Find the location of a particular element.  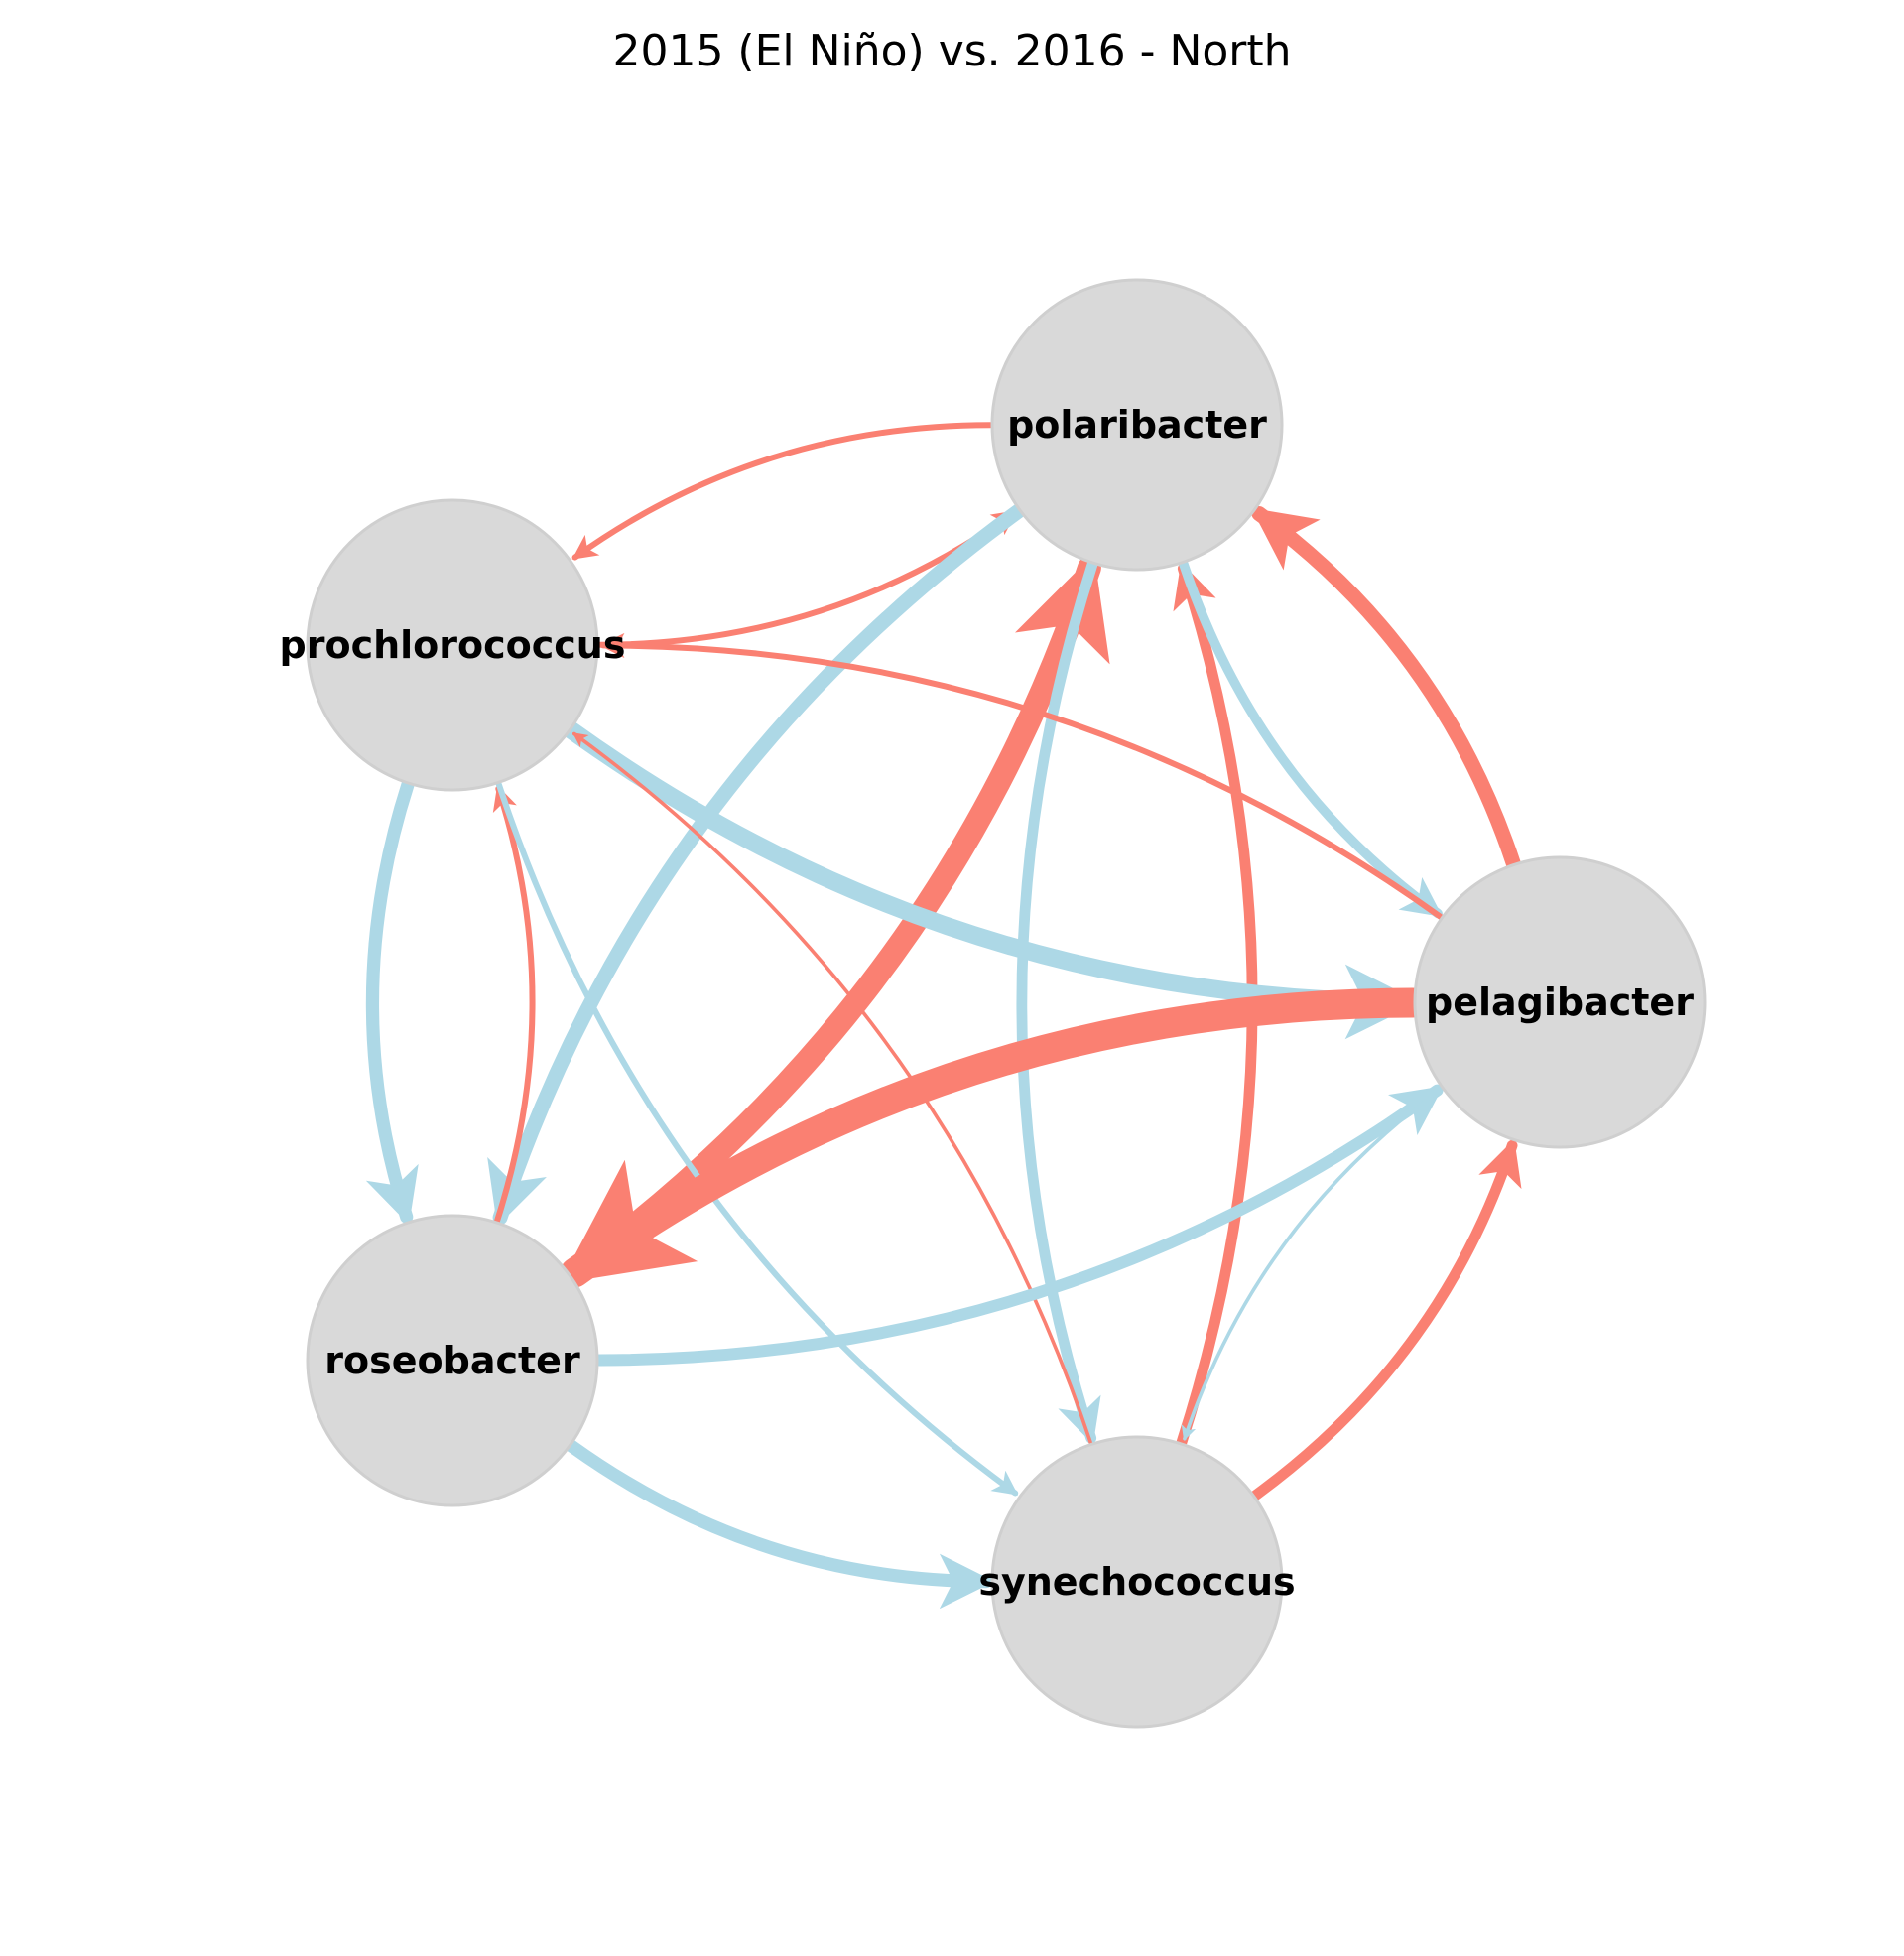

edge-pelagibacter-to-prochlorococcus is located at coordinates (1021, 776).